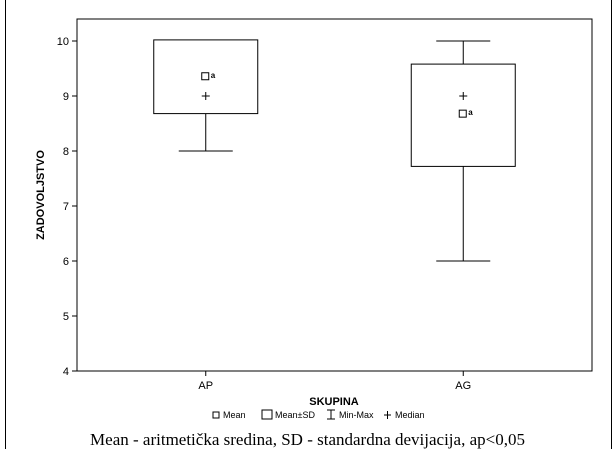  What do you see at coordinates (463, 386) in the screenshot?
I see `x-tick-label: AG` at bounding box center [463, 386].